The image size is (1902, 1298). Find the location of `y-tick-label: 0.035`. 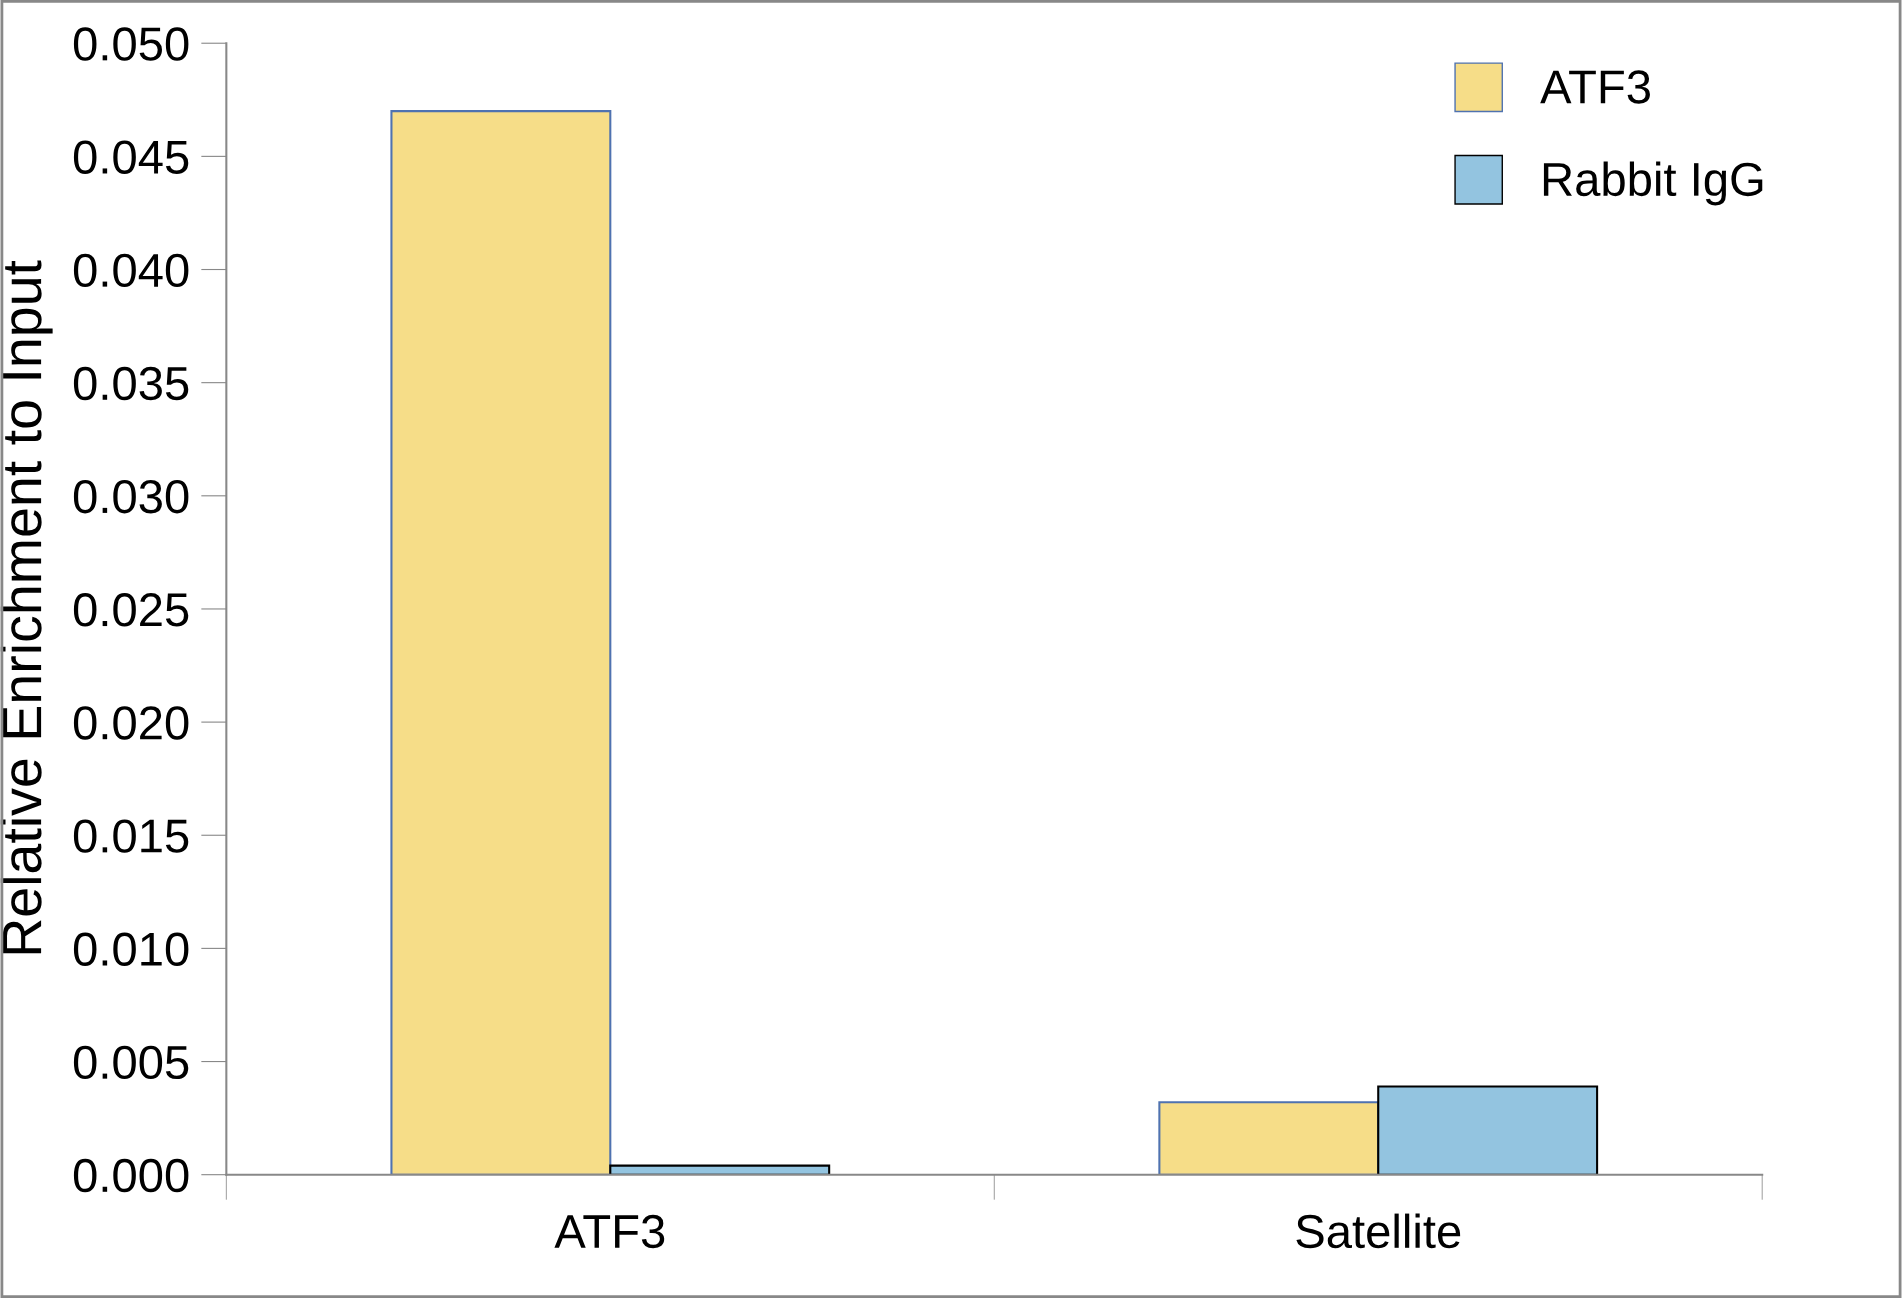

y-tick-label: 0.035 is located at coordinates (131, 383).